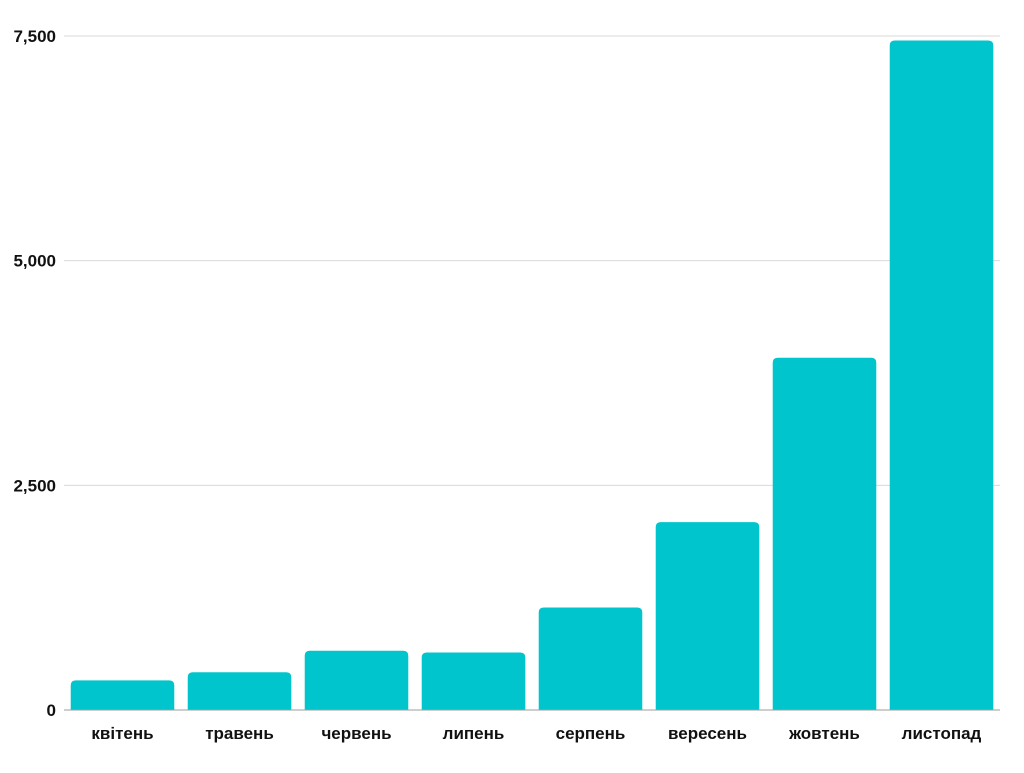  Describe the element at coordinates (942, 733) in the screenshot. I see `x-tick-label: листопад` at that location.